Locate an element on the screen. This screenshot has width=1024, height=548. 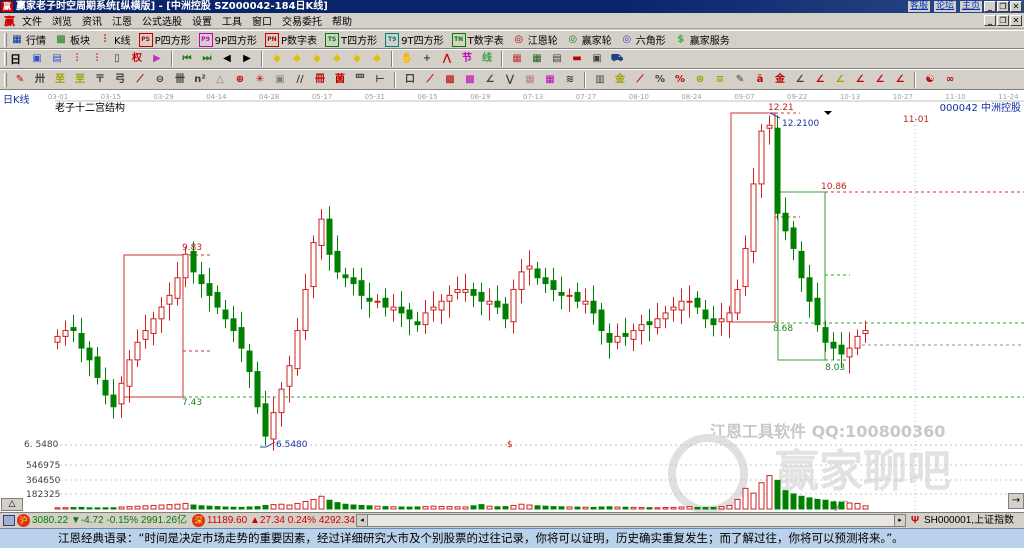
diamond-1-icon: ◆ is located at coordinates (277, 58).